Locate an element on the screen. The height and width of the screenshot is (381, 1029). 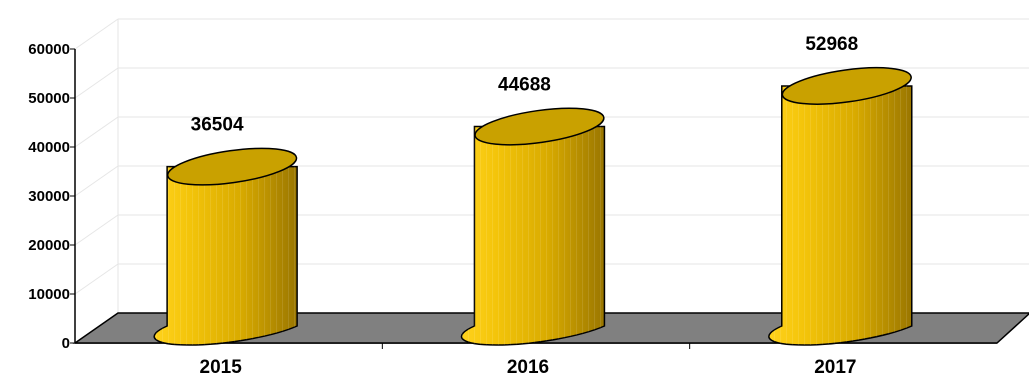
data-label-2016: 44688 is located at coordinates (524, 85).